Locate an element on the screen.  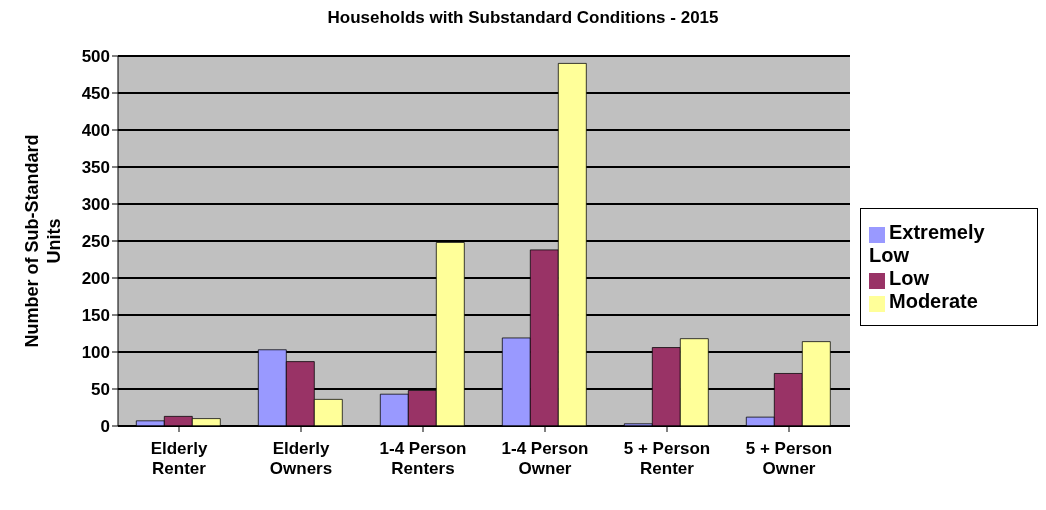
y-tick-label: 100 is located at coordinates (95, 353).